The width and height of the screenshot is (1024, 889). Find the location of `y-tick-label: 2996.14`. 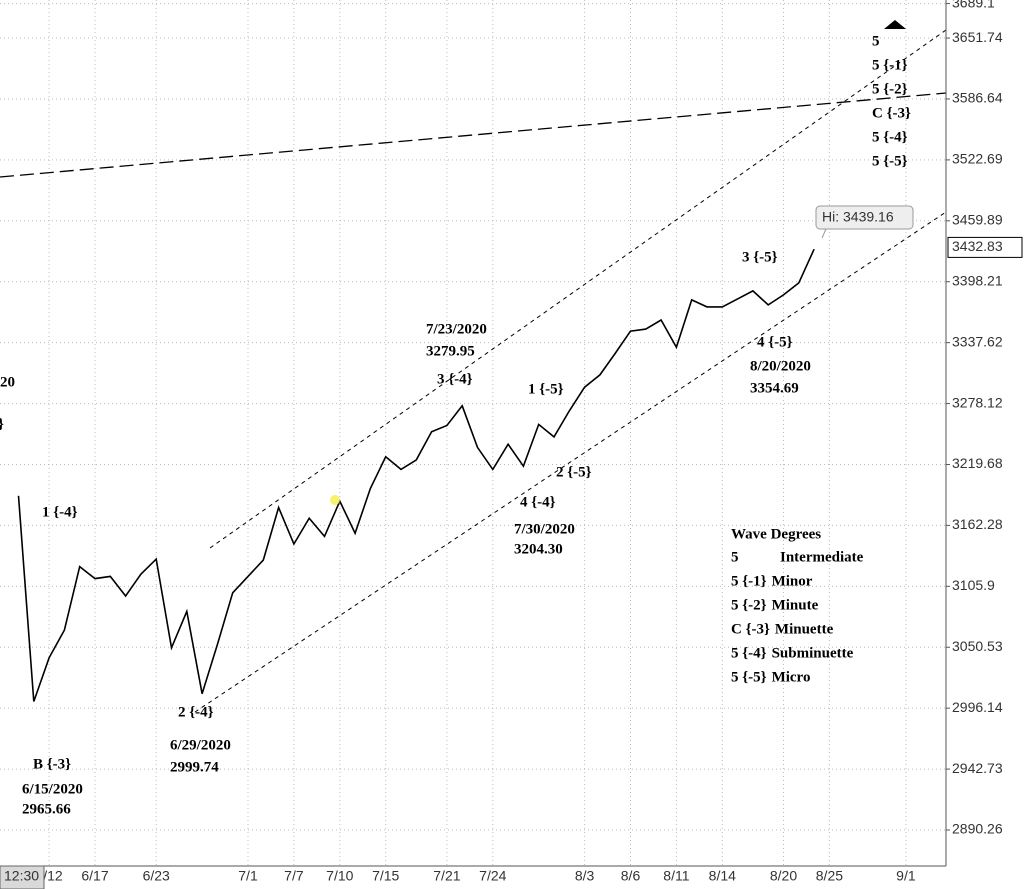

y-tick-label: 2996.14 is located at coordinates (977, 707).